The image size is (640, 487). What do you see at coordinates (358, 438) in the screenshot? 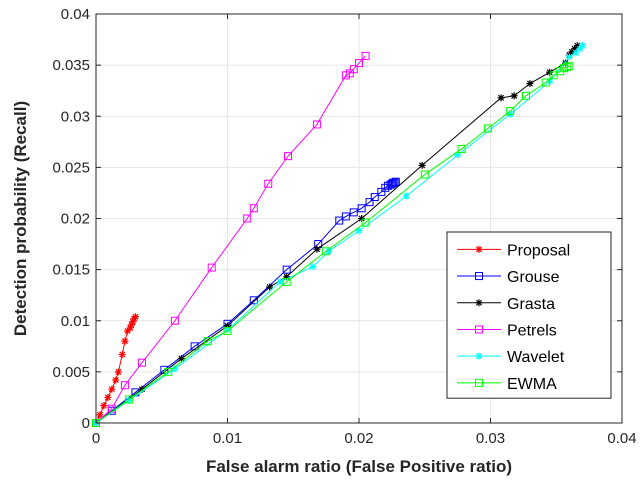
I see `x-tick-label: 0.02` at bounding box center [358, 438].